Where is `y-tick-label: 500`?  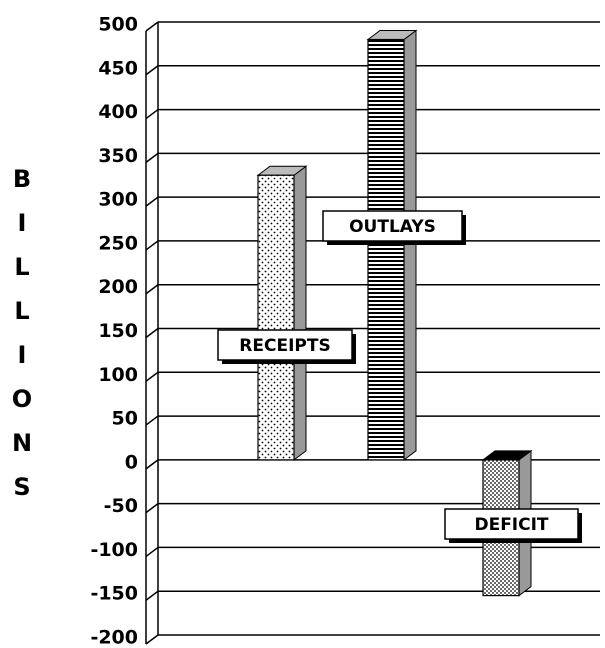 y-tick-label: 500 is located at coordinates (118, 25).